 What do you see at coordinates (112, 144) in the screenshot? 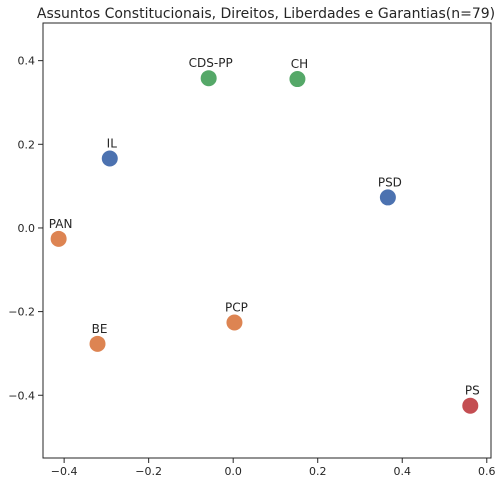
I see `point-label-il: IL` at bounding box center [112, 144].